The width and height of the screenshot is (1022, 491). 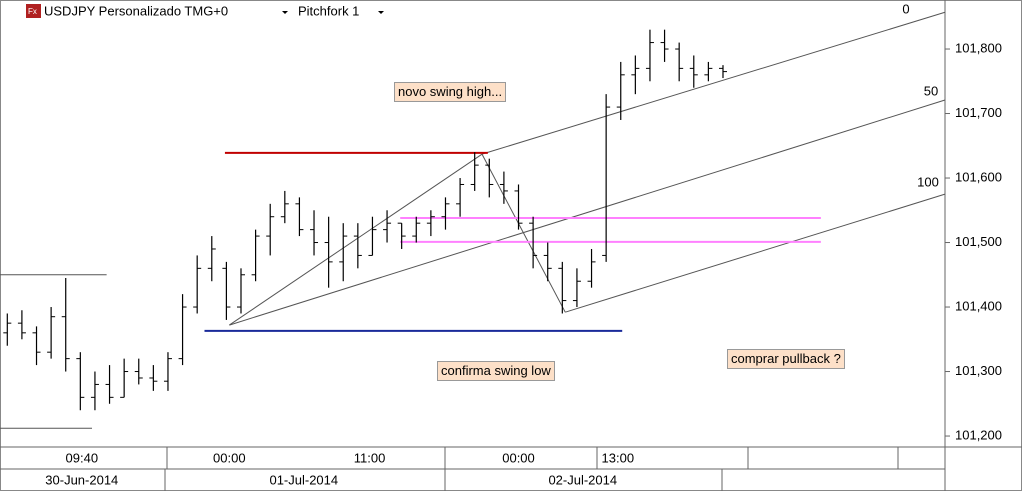 What do you see at coordinates (81, 479) in the screenshot?
I see `date-label: 30-Jun-2014` at bounding box center [81, 479].